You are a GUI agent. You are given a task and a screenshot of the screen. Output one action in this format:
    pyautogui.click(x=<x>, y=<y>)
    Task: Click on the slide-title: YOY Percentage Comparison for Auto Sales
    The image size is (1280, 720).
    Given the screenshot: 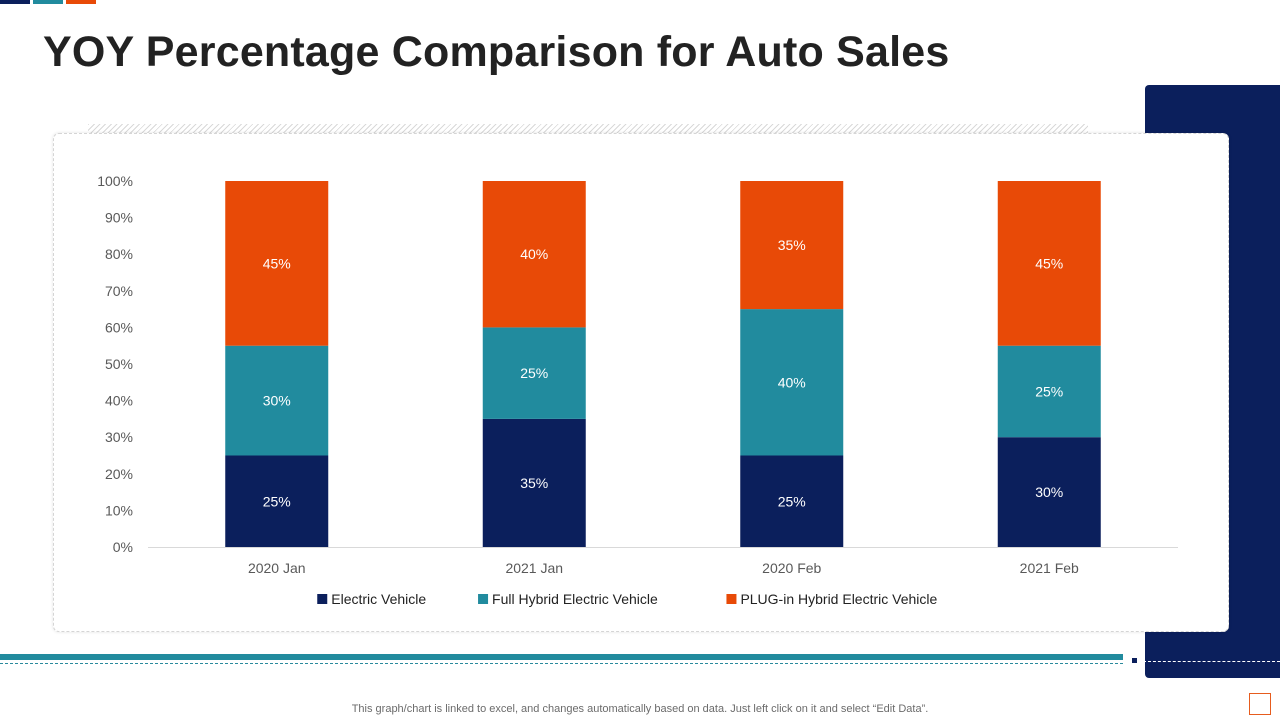 What is the action you would take?
    pyautogui.click(x=496, y=52)
    